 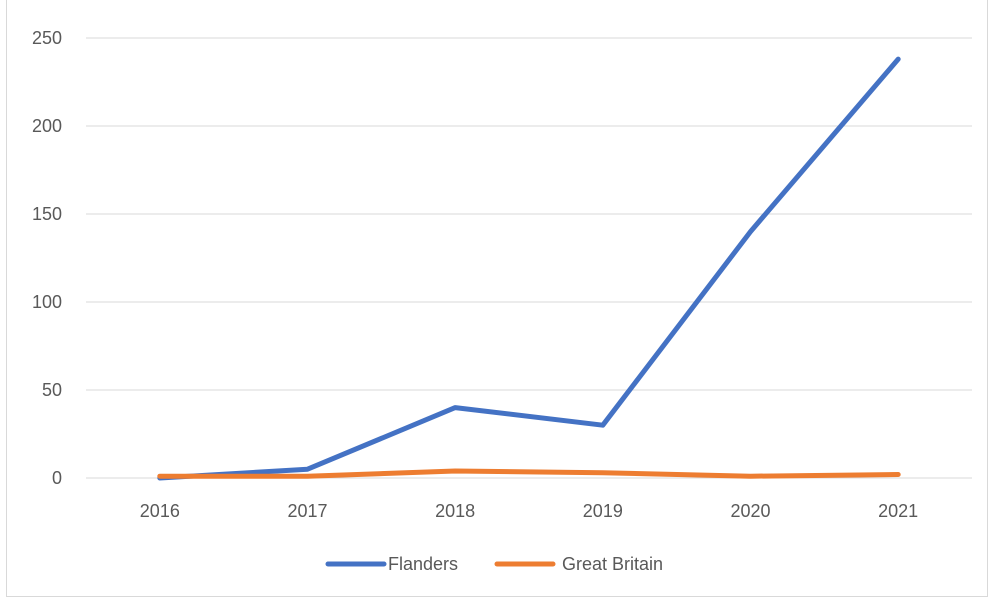 I want to click on x-tick-label-2016: 2016, so click(x=160, y=511).